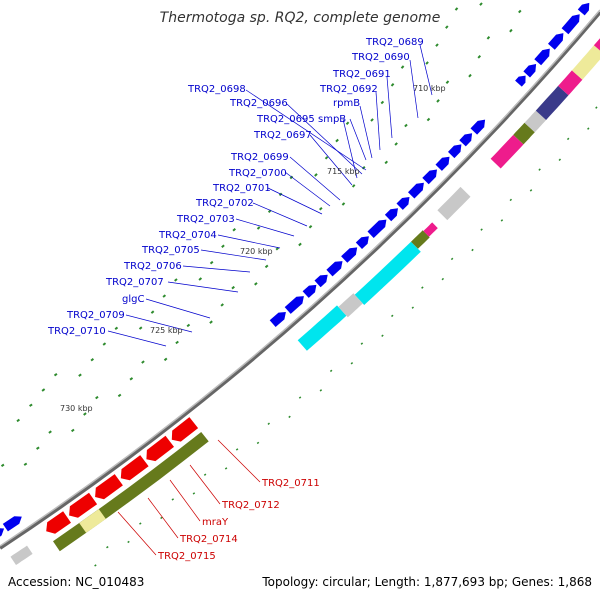  I want to click on gene-label: TRQ2_0700, so click(257, 173).